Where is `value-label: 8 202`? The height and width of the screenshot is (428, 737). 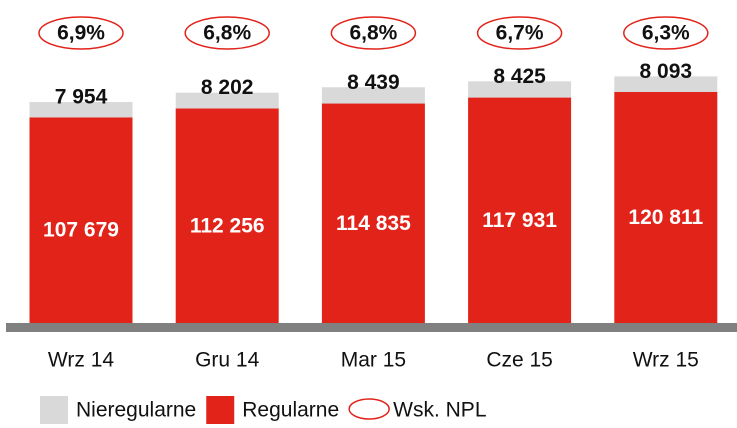
value-label: 8 202 is located at coordinates (227, 87).